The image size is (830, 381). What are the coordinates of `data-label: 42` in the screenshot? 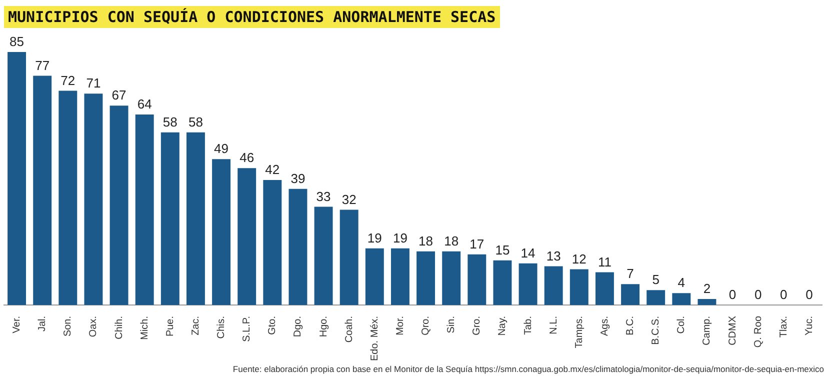 It's located at (272, 170).